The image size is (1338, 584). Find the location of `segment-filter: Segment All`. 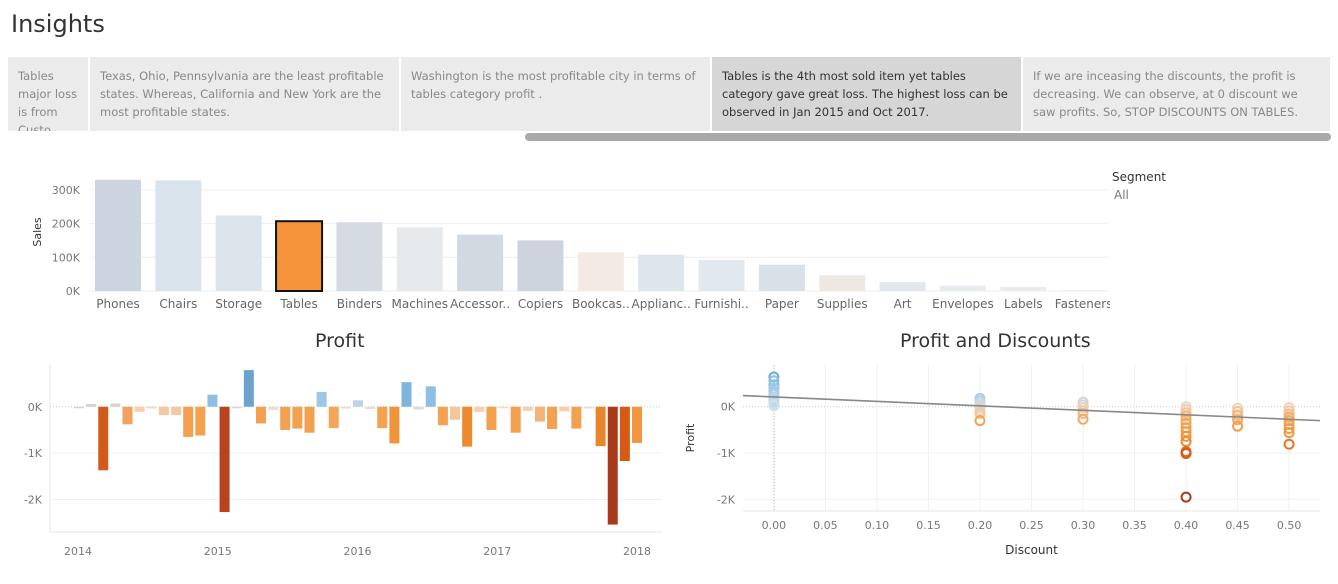

segment-filter: Segment All is located at coordinates (1139, 186).